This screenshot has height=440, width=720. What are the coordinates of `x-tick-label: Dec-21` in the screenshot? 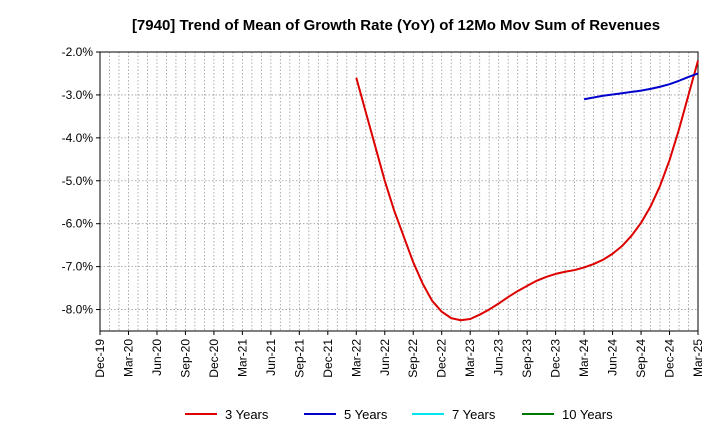 It's located at (328, 358).